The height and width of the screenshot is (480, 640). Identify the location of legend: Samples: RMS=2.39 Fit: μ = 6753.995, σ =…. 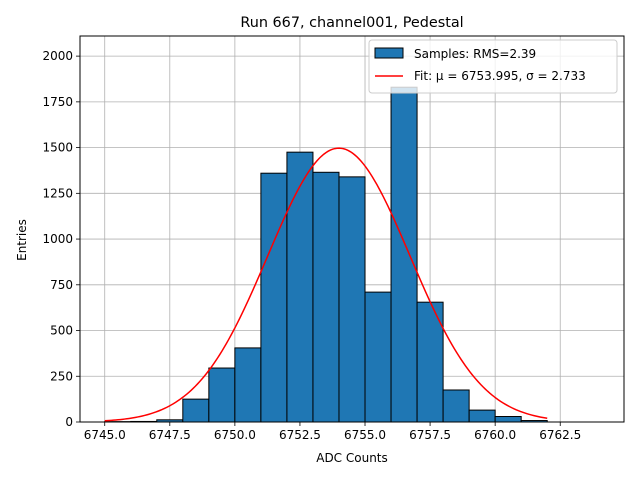
(493, 66).